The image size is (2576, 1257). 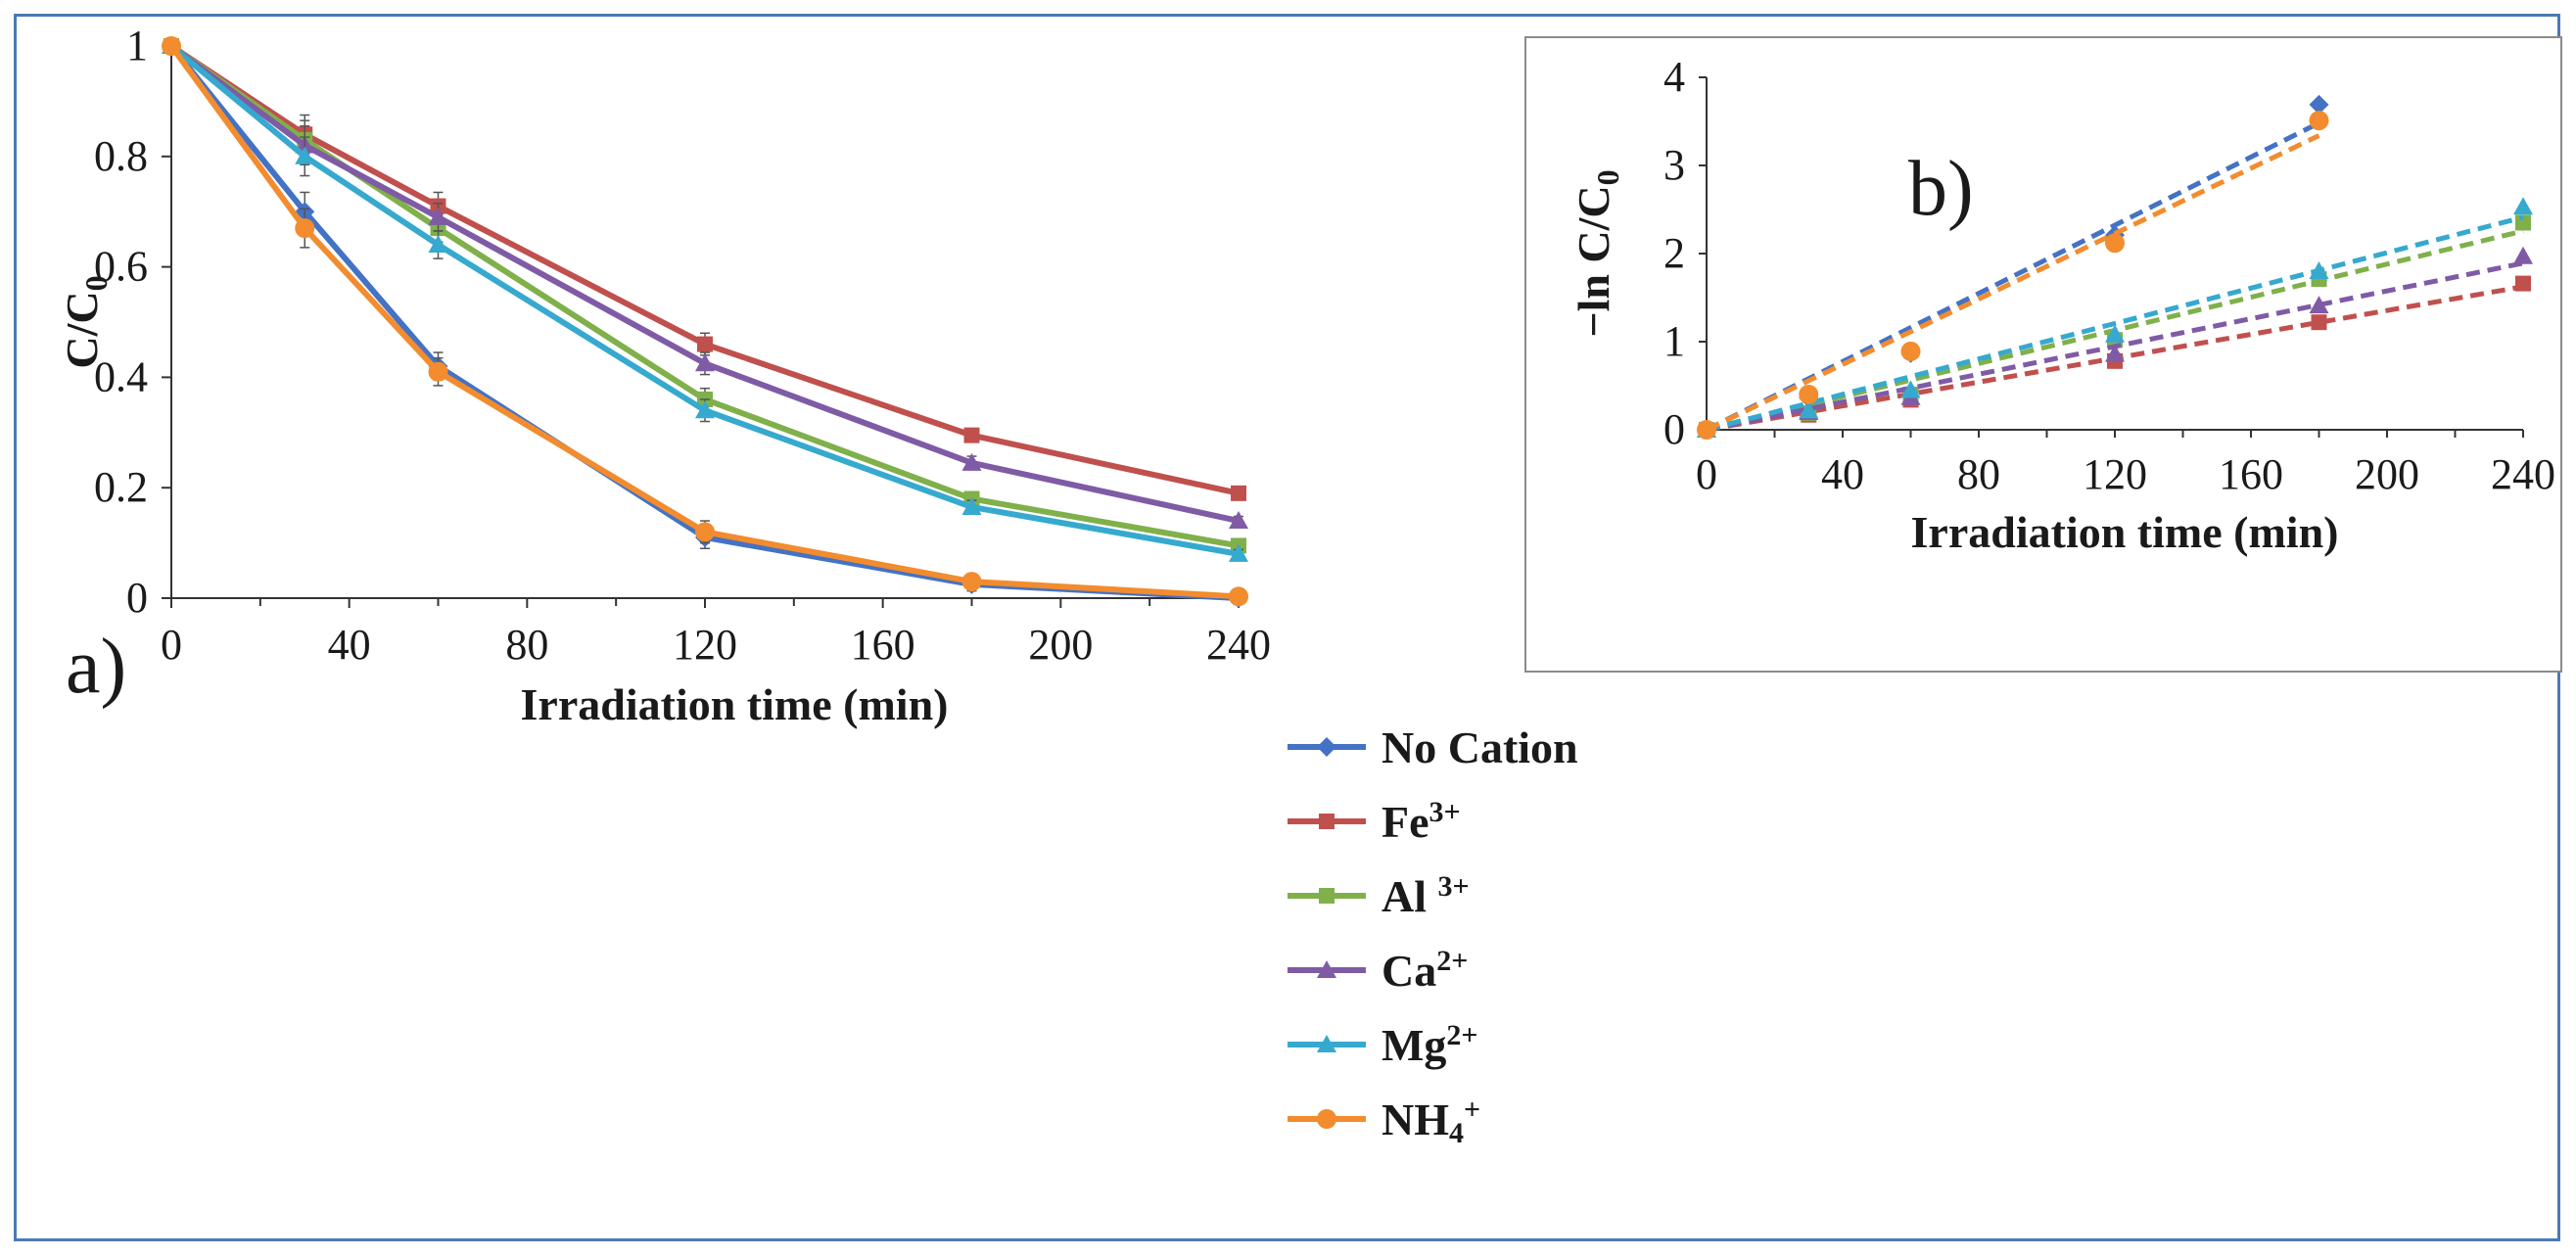 I want to click on legend-label: Al 3+, so click(x=1426, y=895).